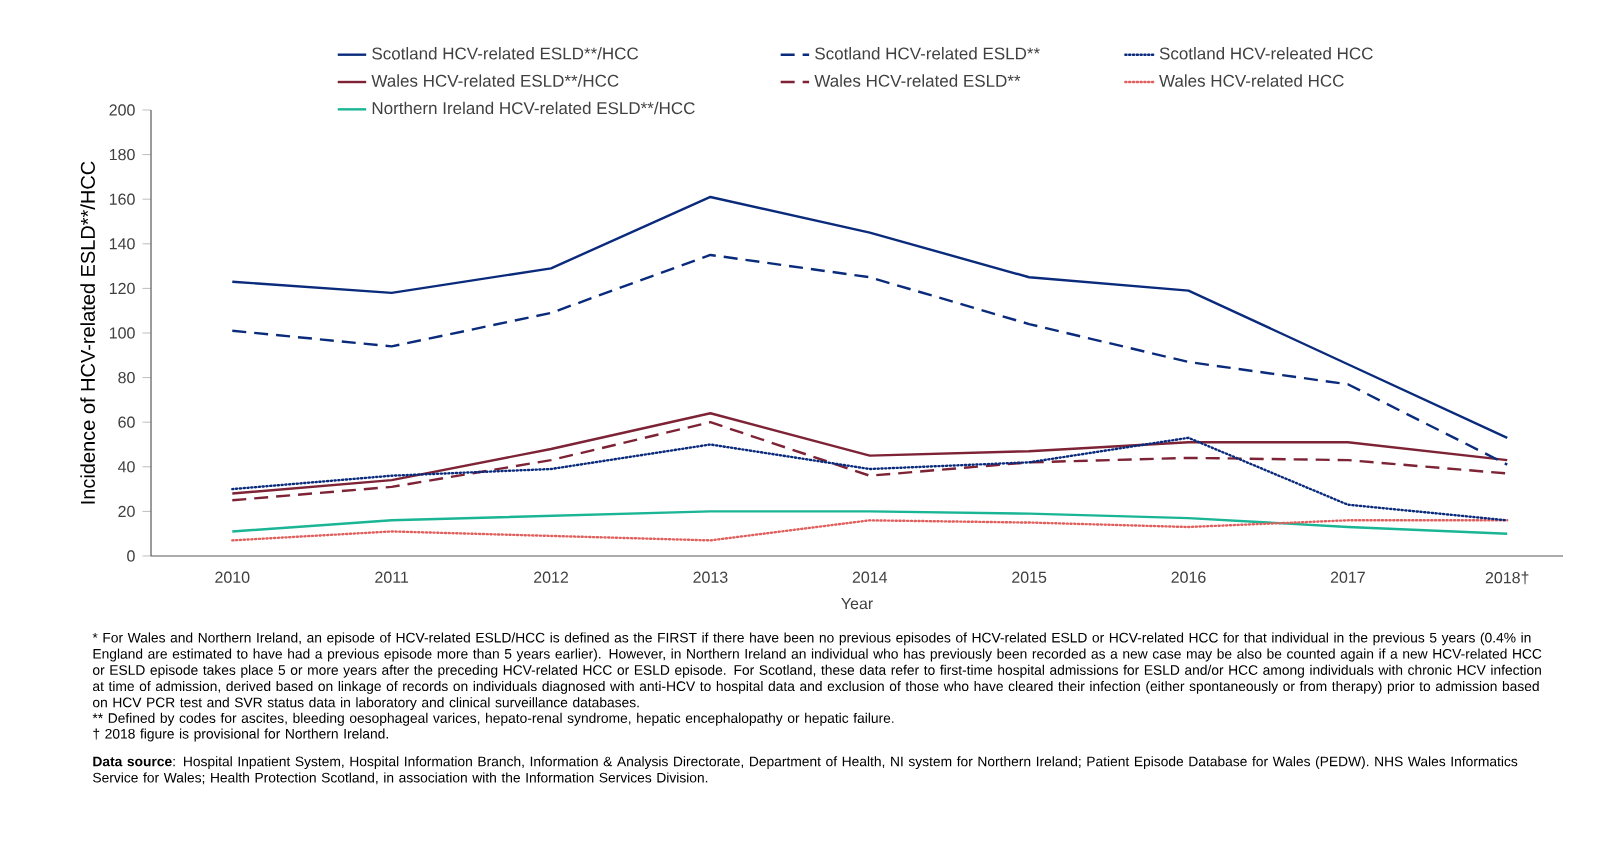 This screenshot has width=1612, height=866. What do you see at coordinates (87, 332) in the screenshot?
I see `y-axis-title: Incidence of HCV-related ESLD**/HCC` at bounding box center [87, 332].